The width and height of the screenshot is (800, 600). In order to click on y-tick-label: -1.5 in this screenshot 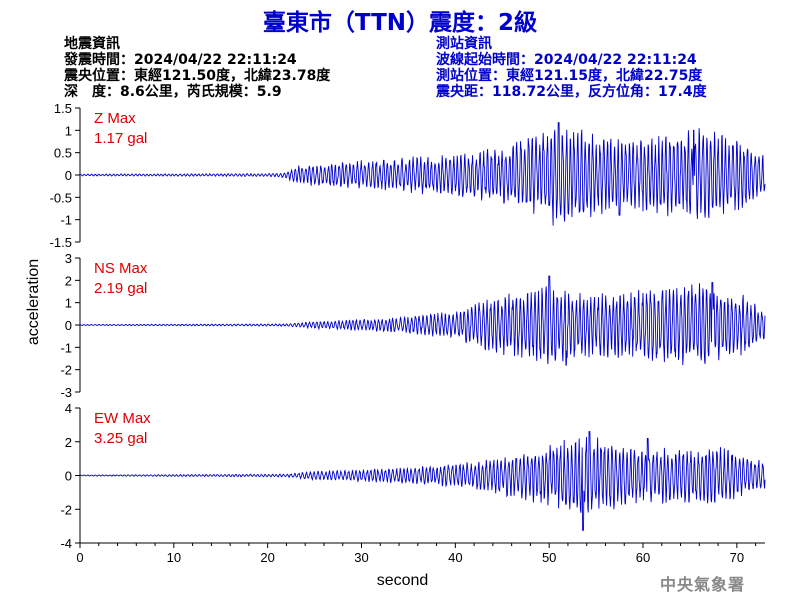, I will do `click(61, 242)`.